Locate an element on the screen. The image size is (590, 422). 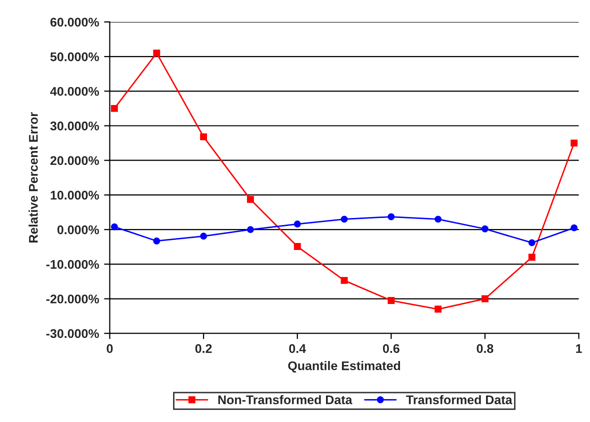
x-axis-title: Quantile Estimated is located at coordinates (344, 367).